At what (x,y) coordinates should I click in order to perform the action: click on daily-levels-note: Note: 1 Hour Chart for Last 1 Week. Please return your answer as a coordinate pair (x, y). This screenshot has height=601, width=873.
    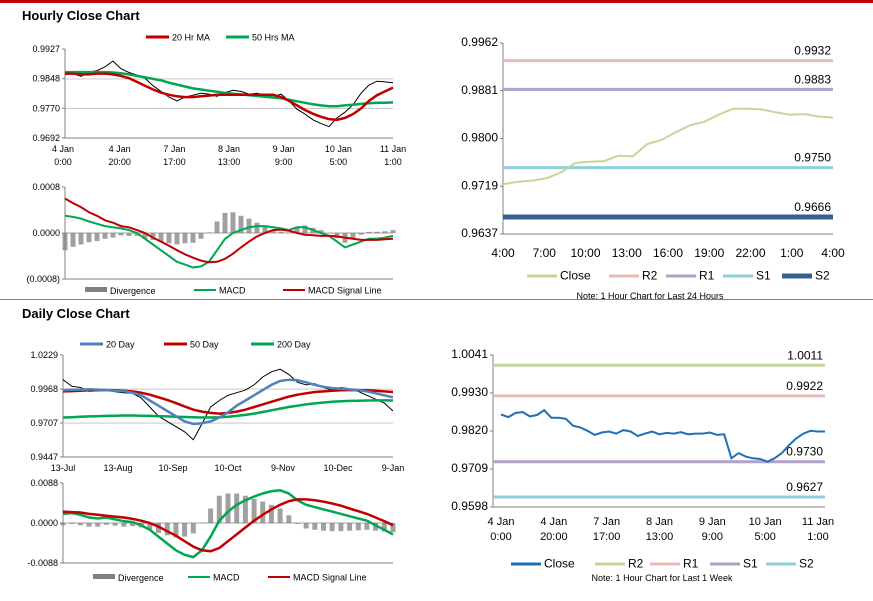
    Looking at the image, I should click on (662, 578).